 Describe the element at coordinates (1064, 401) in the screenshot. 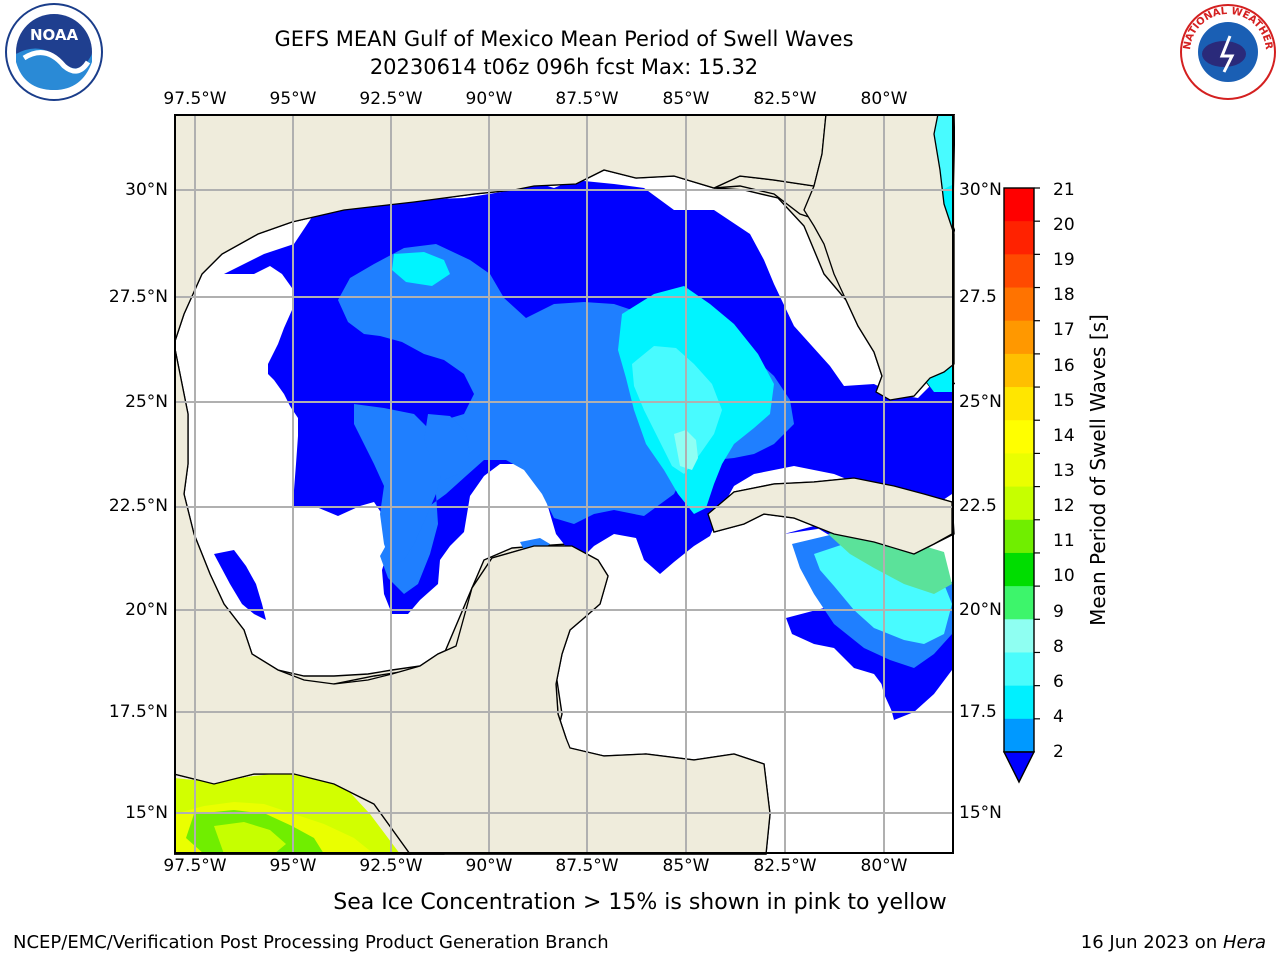

I see `colorbar-tick-label: 15` at that location.